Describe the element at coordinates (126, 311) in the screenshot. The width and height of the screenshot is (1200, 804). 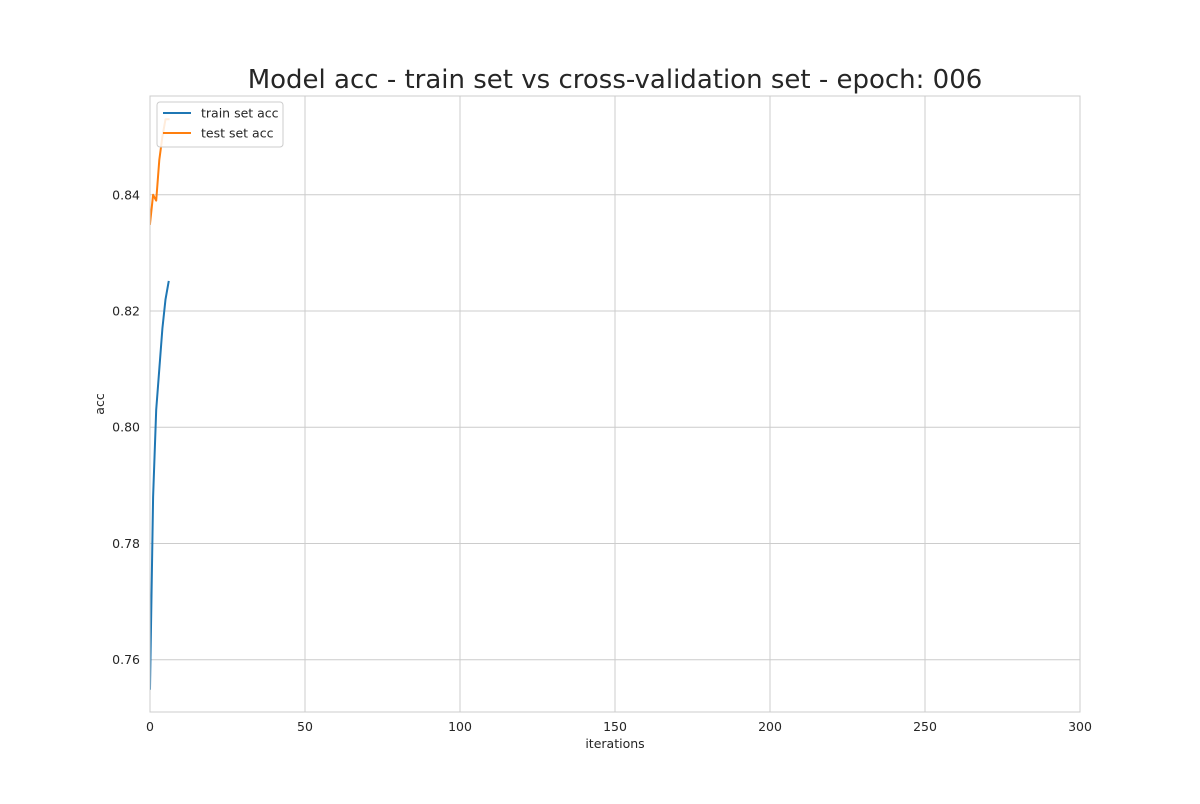
I see `y-tick-label: 0.82` at that location.